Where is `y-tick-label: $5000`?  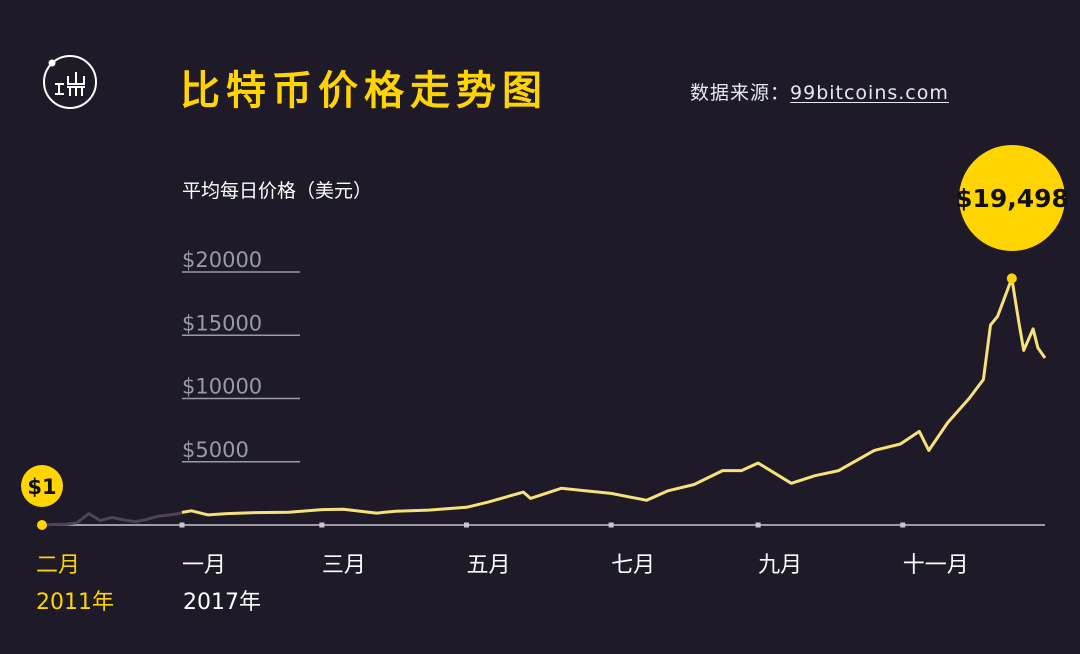 y-tick-label: $5000 is located at coordinates (215, 450).